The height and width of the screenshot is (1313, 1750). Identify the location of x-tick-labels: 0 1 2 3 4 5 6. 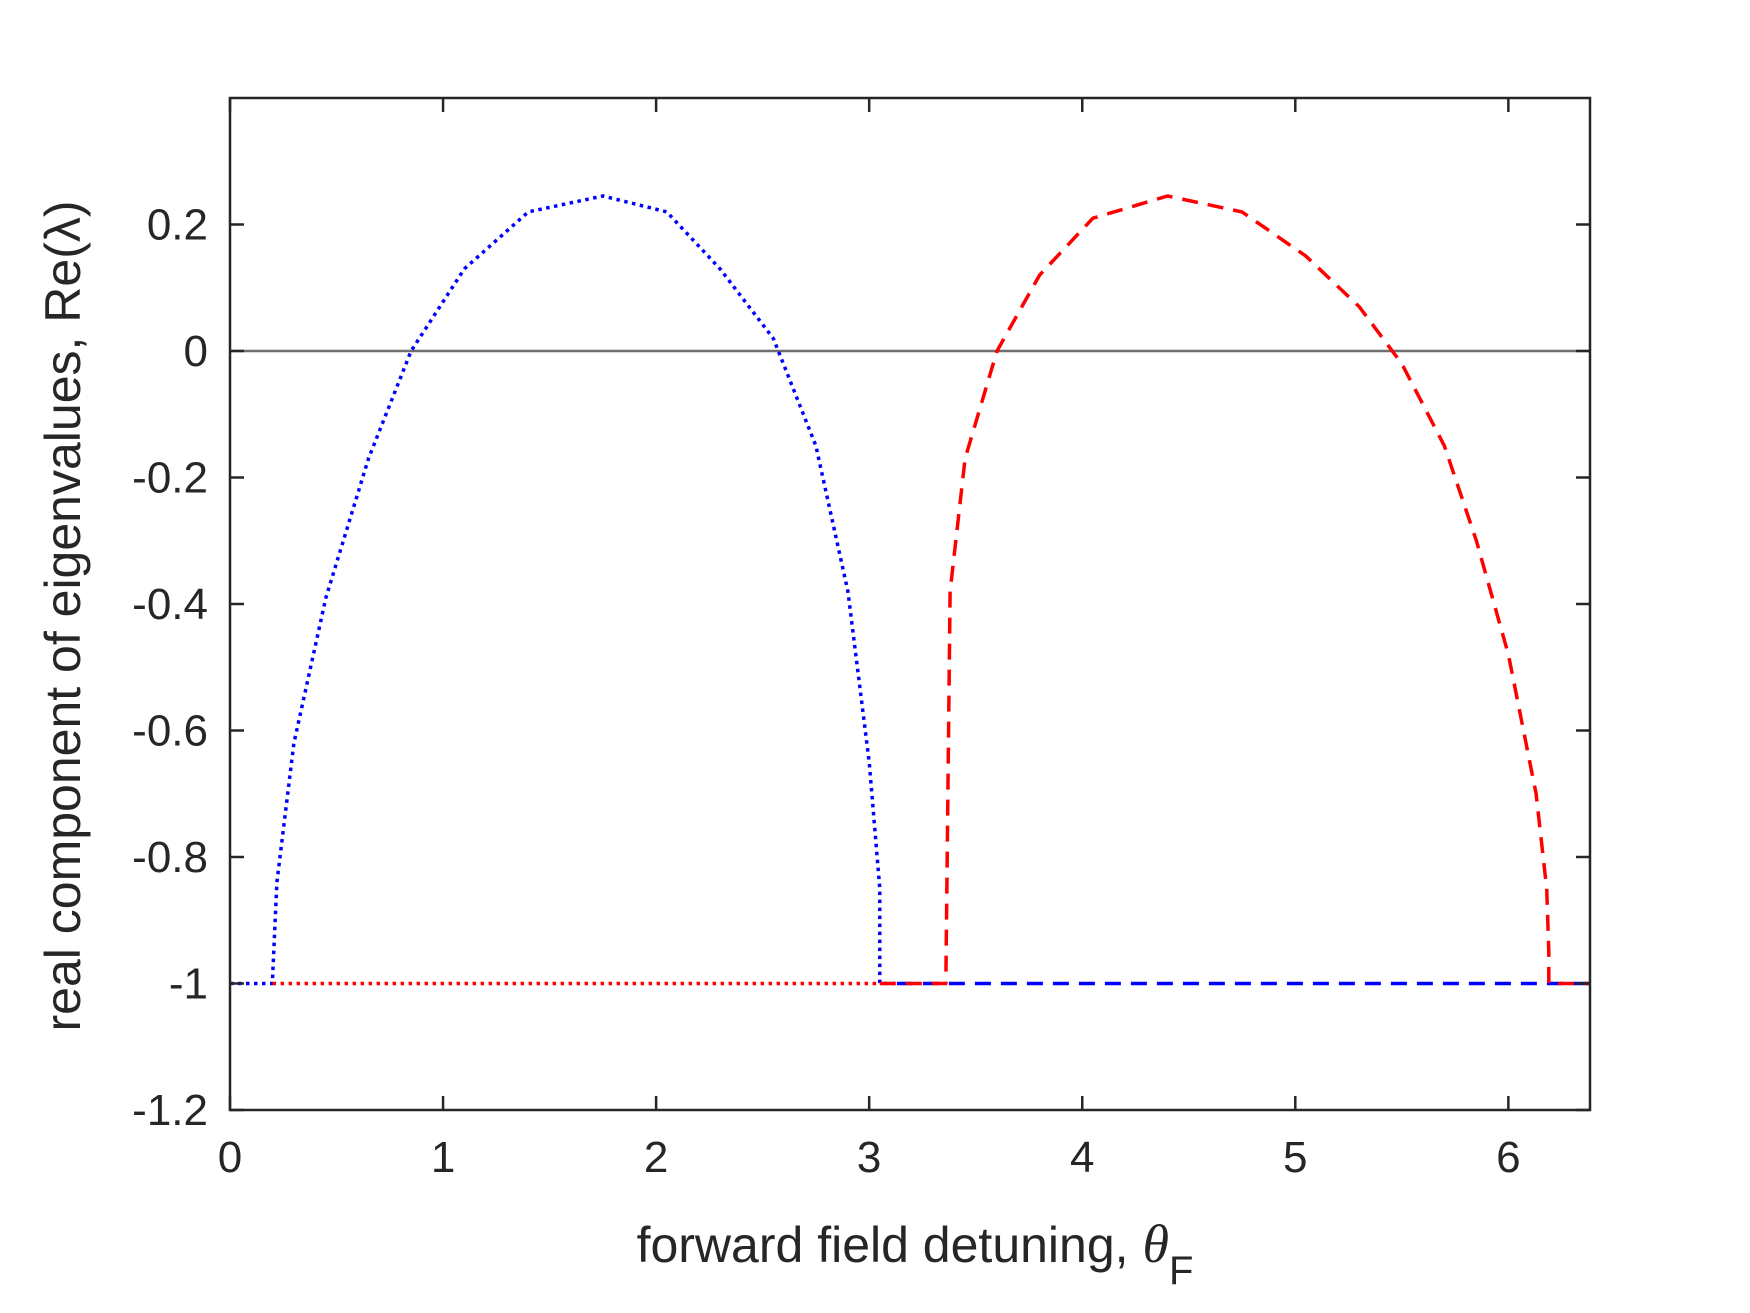
(869, 1157).